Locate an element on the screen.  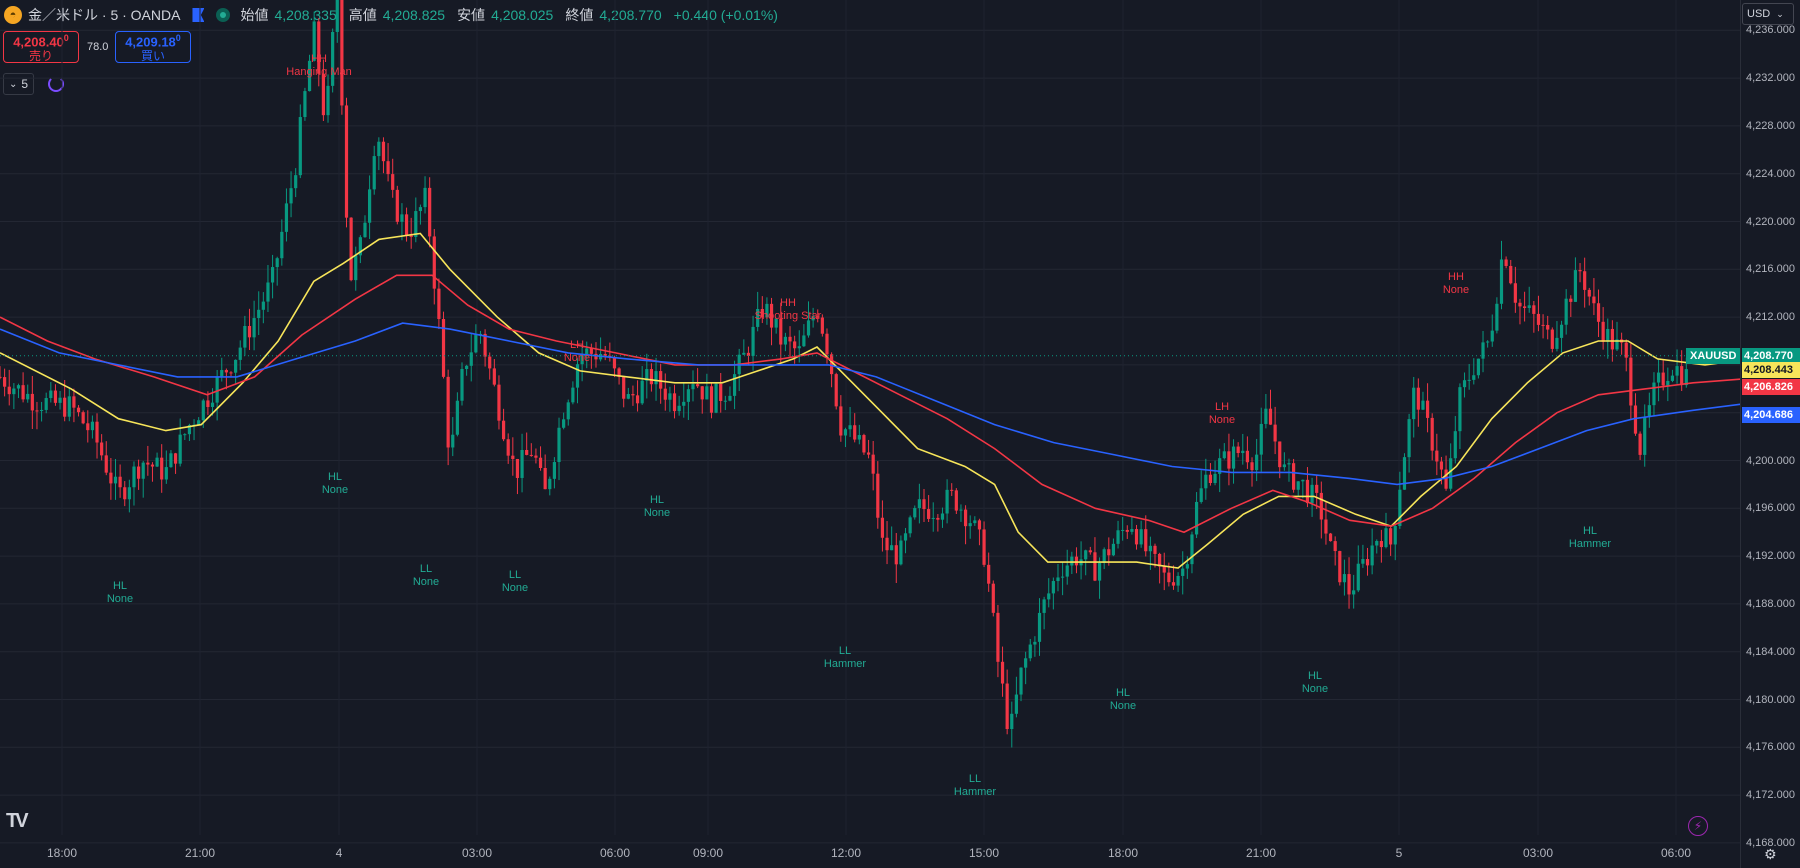
price-tick-label: 4,224.000 is located at coordinates (1770, 173).